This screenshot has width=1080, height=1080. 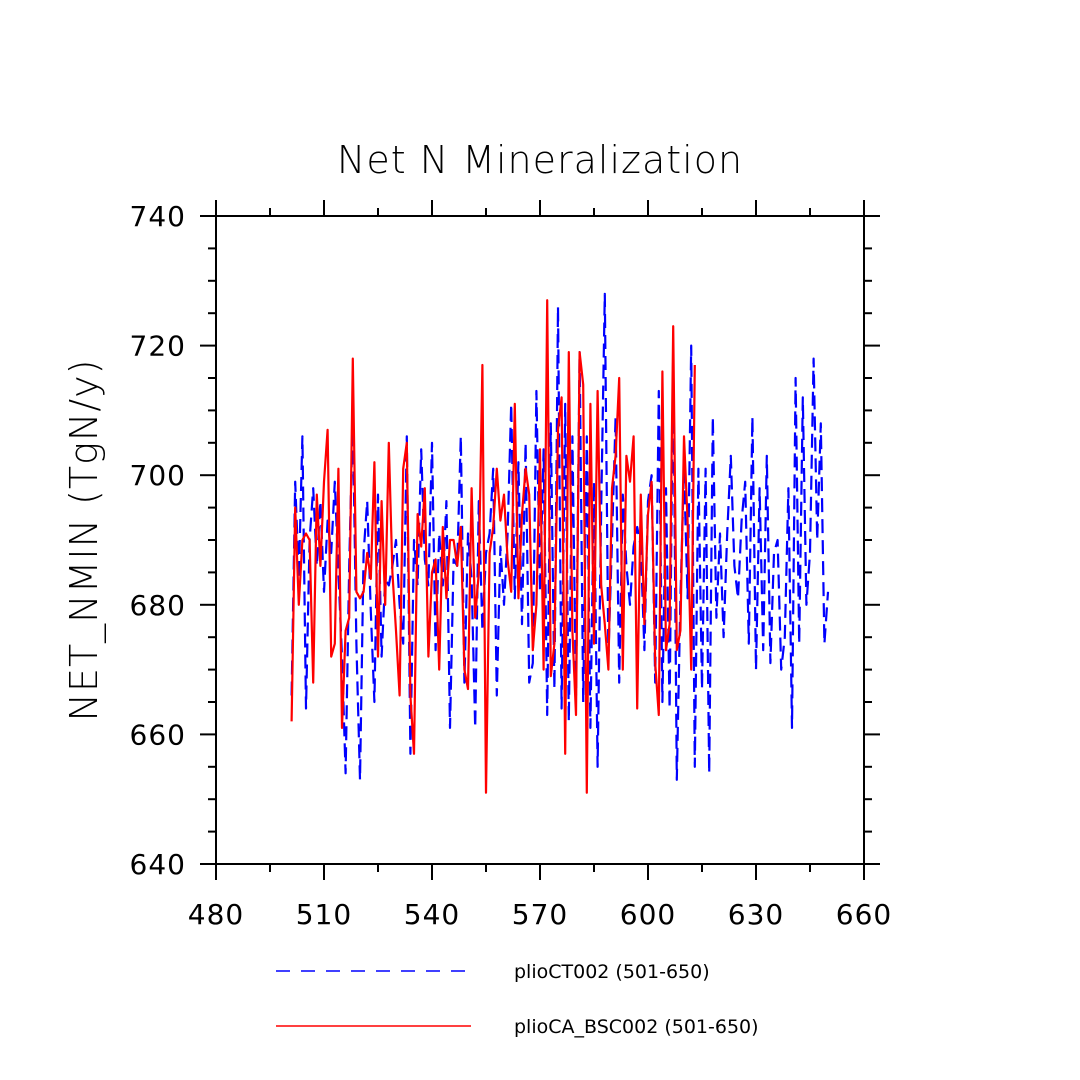 I want to click on y-tick-label: 700, so click(x=158, y=475).